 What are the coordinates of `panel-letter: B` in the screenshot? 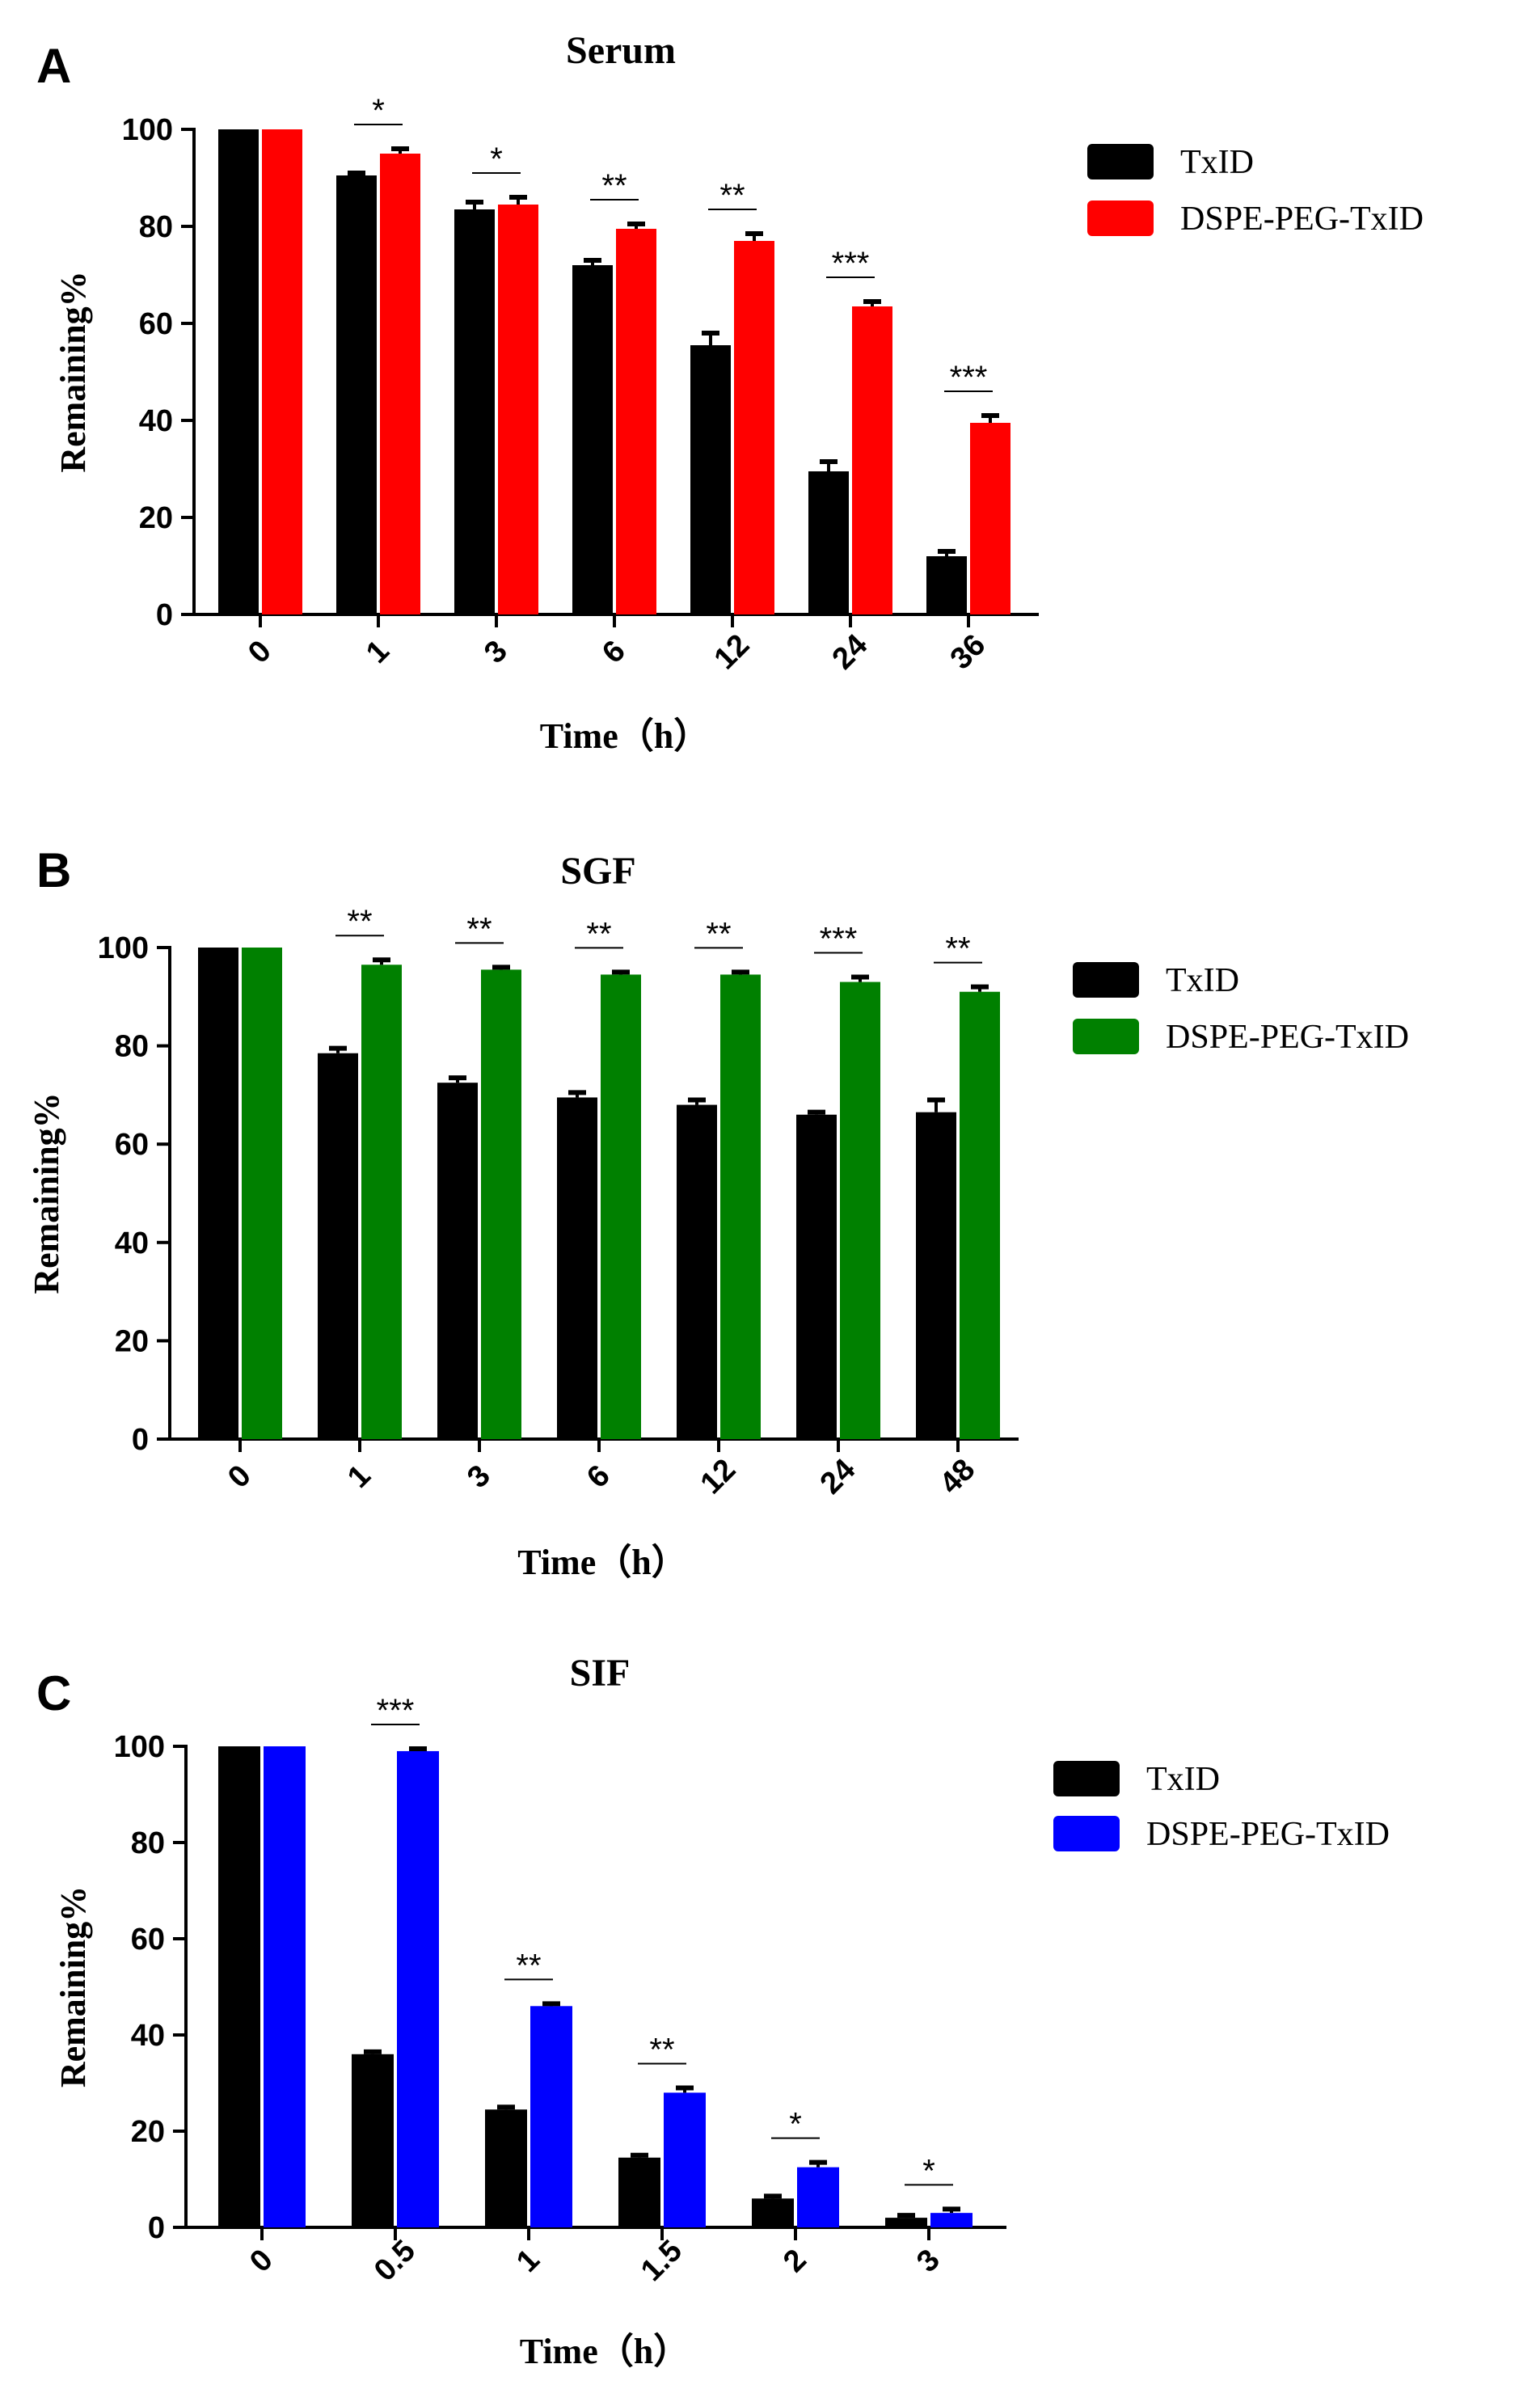 It's located at (54, 870).